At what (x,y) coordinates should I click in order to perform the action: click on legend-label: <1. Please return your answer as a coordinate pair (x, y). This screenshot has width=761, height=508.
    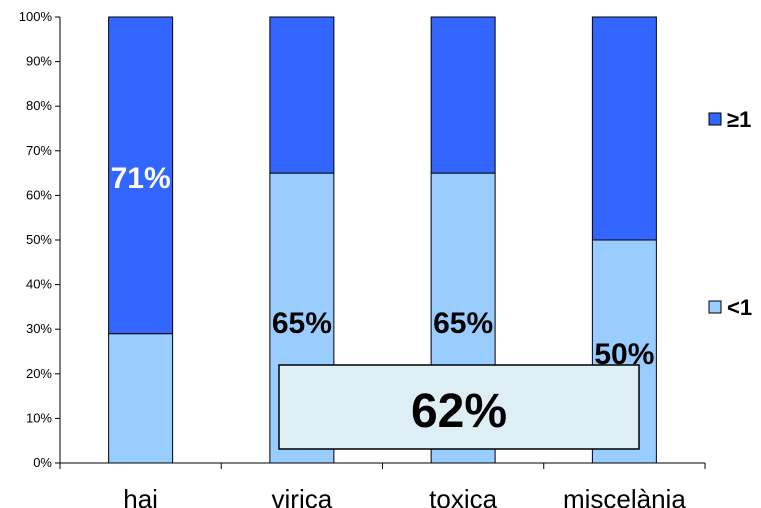
    Looking at the image, I should click on (739, 307).